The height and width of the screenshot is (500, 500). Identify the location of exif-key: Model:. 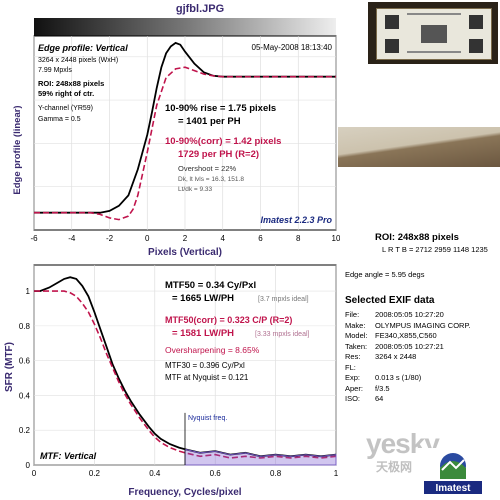
(356, 335).